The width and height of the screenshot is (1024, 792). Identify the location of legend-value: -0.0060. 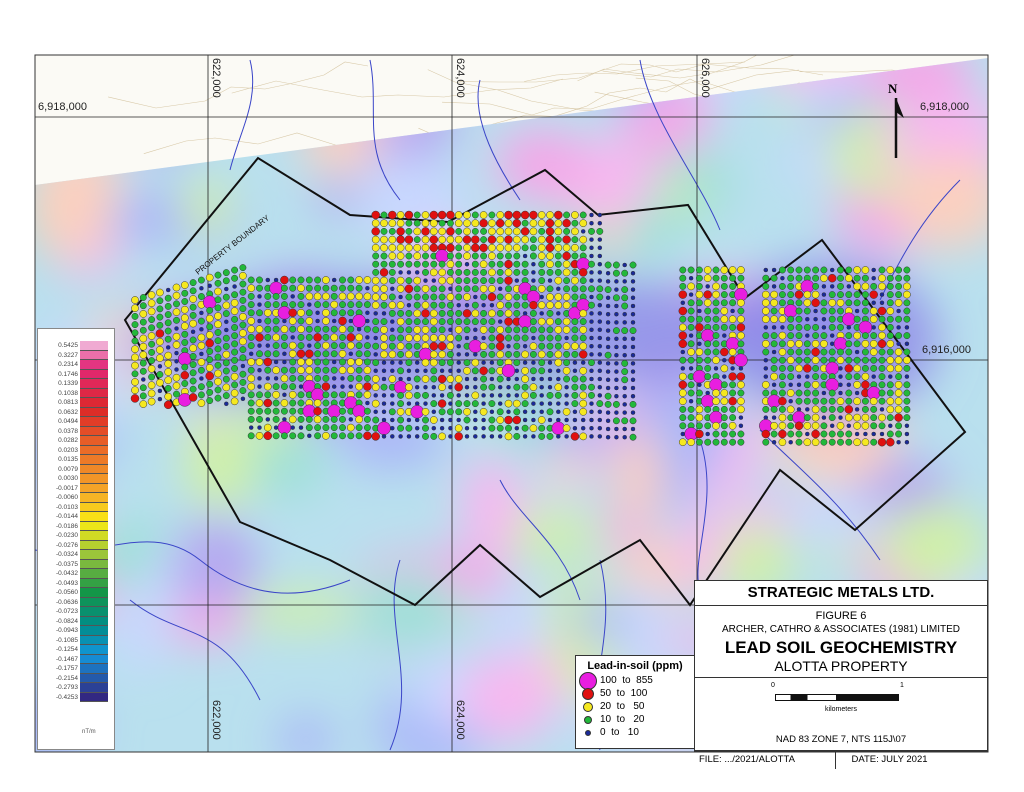
(66, 497).